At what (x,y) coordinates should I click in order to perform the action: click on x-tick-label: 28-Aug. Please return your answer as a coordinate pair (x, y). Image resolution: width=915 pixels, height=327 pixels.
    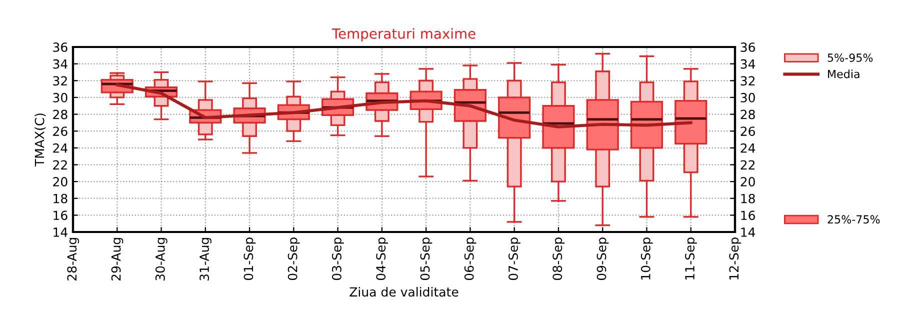
    Looking at the image, I should click on (73, 259).